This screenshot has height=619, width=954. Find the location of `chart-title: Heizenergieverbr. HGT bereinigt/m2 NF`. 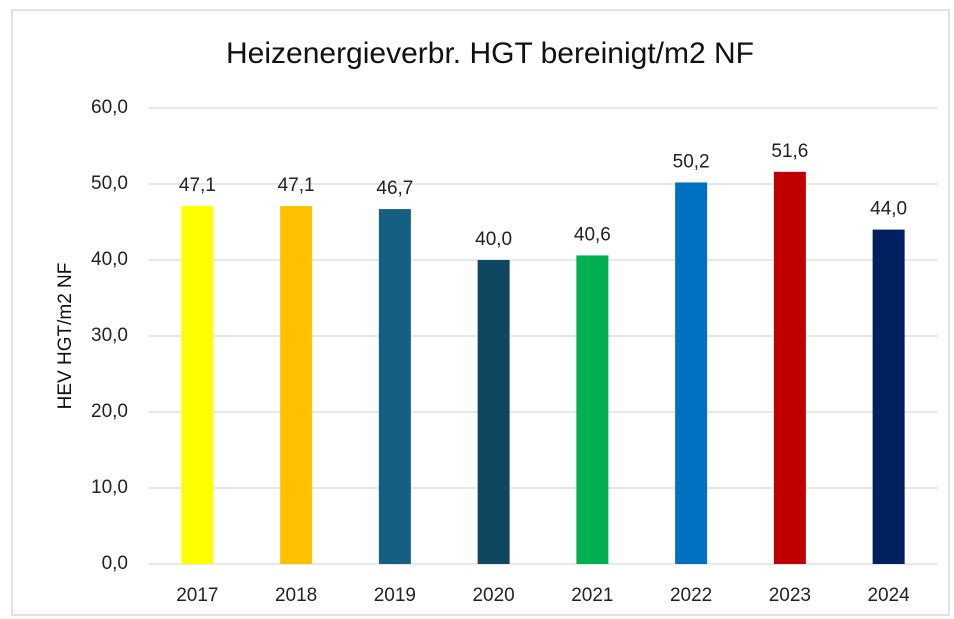

chart-title: Heizenergieverbr. HGT bereinigt/m2 NF is located at coordinates (490, 53).